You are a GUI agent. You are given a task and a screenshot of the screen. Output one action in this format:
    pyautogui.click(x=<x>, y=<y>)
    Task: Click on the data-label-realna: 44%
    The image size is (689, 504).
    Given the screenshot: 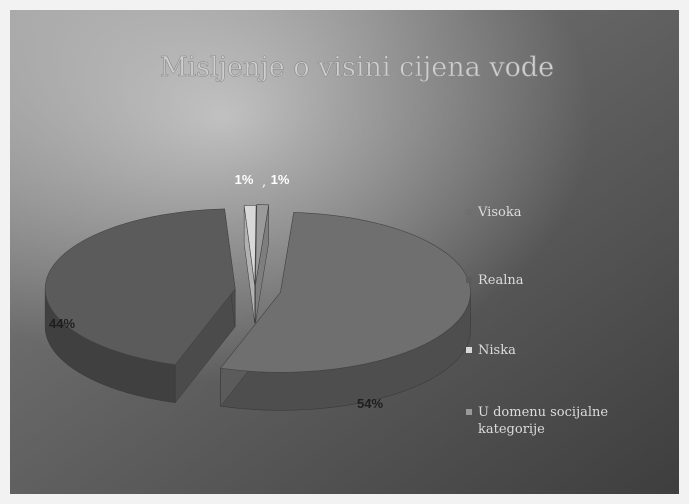 What is the action you would take?
    pyautogui.click(x=62, y=323)
    